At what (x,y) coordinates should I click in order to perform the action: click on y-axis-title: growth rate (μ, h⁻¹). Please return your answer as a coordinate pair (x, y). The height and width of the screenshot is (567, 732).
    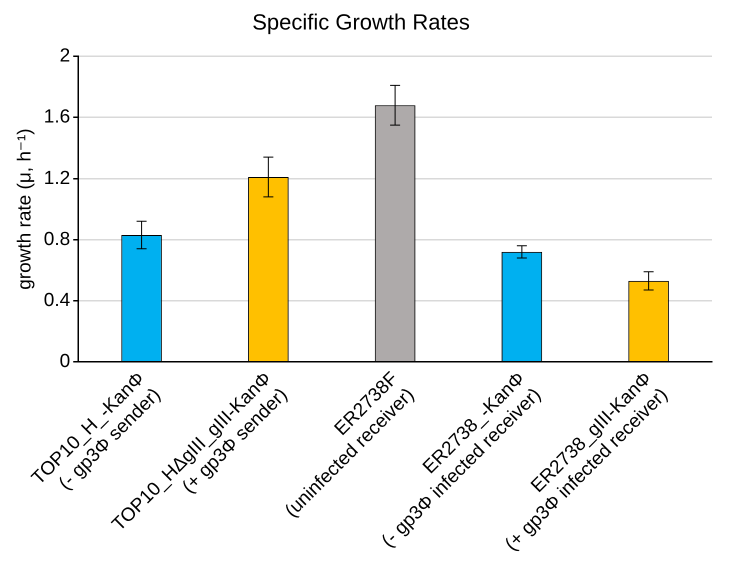
    Looking at the image, I should click on (25, 209).